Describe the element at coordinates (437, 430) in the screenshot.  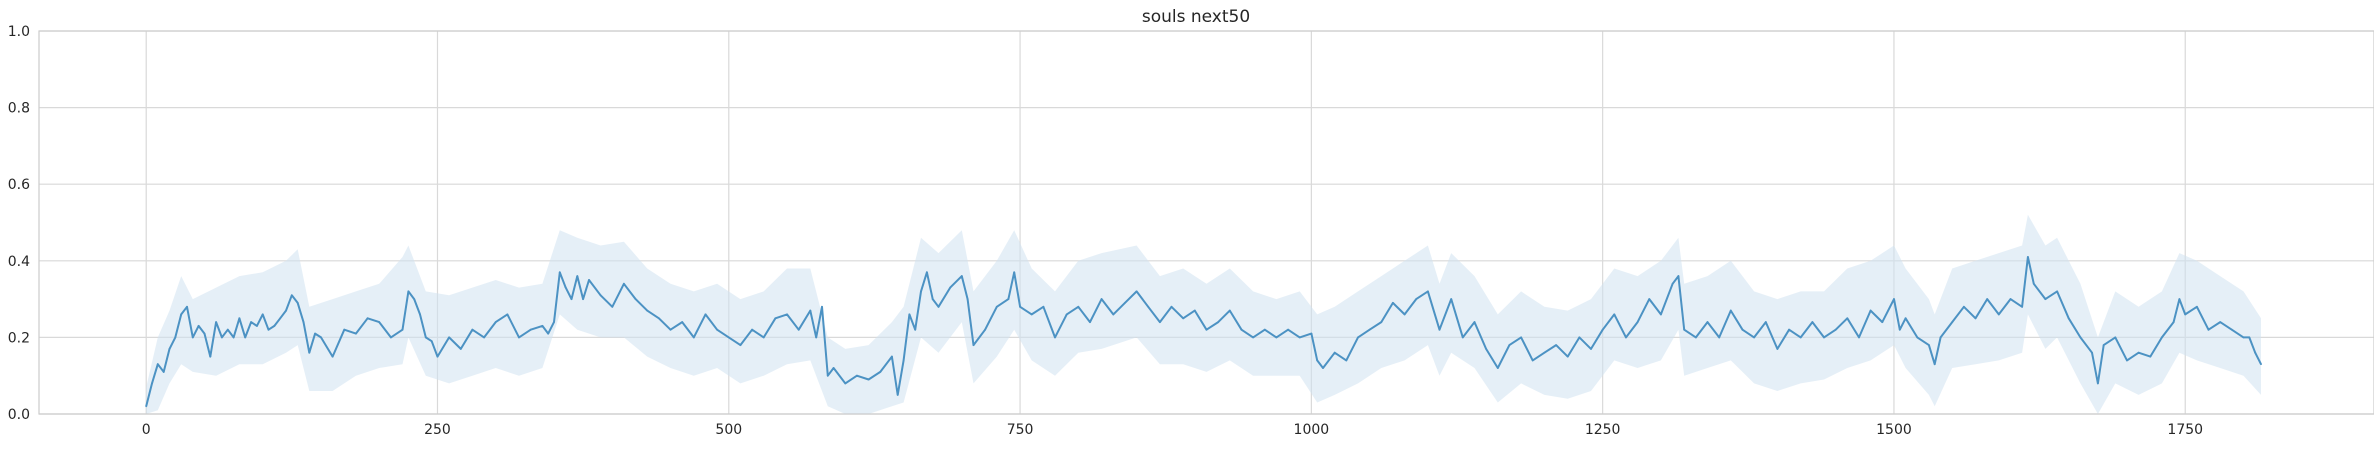
I see `x-tick-label-1: 250` at that location.